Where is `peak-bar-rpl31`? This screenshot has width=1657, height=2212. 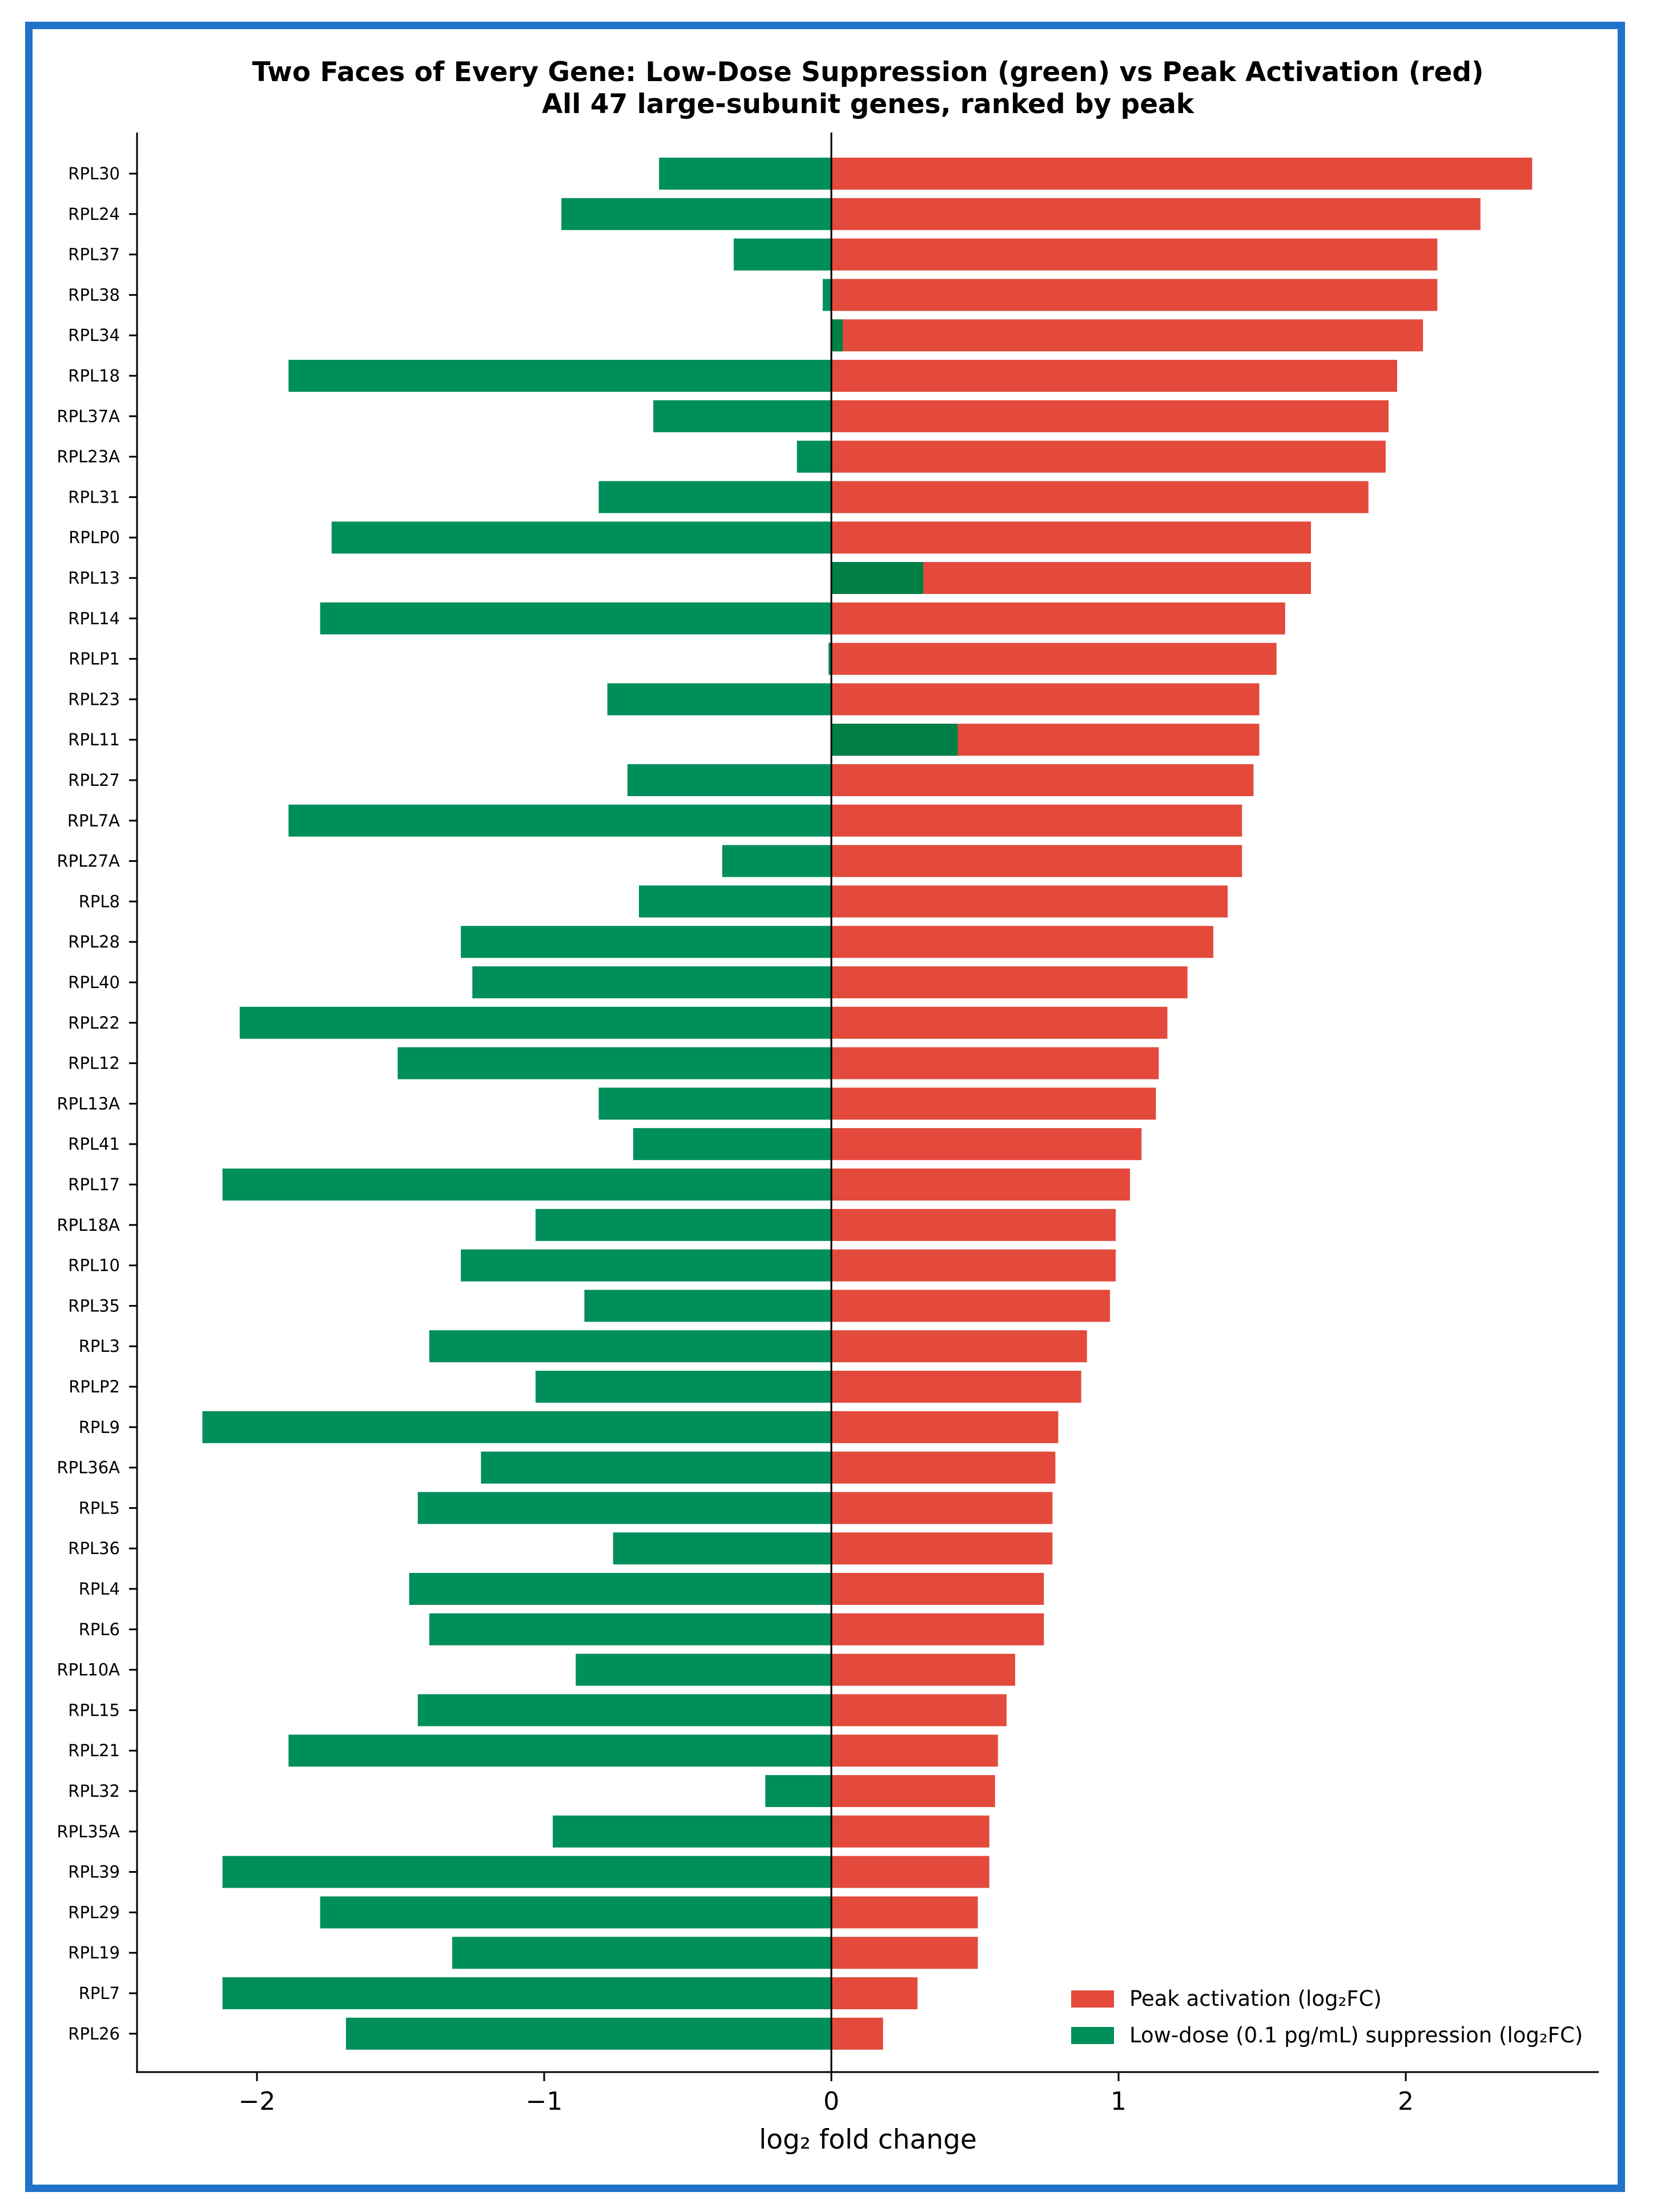 peak-bar-rpl31 is located at coordinates (1100, 497).